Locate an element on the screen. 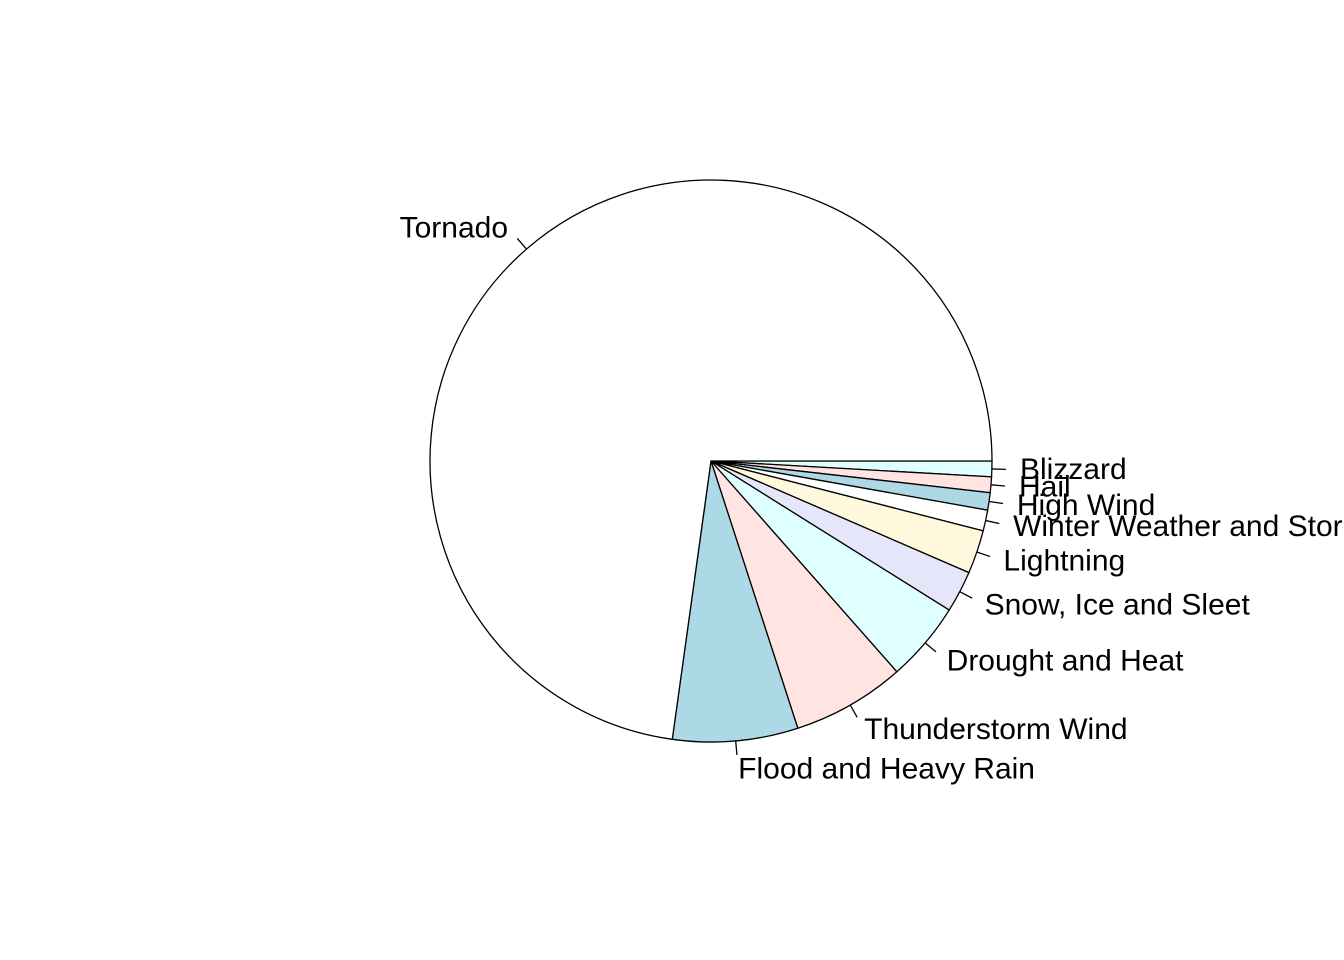 Image resolution: width=1344 pixels, height=960 pixels. leader-line-snow-ice-and-sleet is located at coordinates (966, 595).